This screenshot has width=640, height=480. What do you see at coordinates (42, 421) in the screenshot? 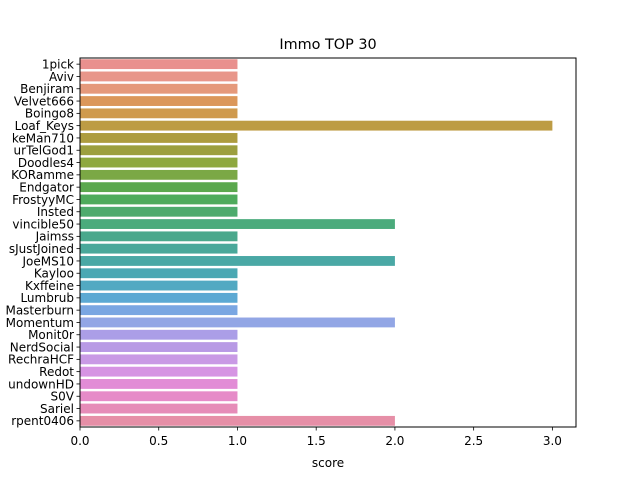
I see `y-tick-label: rpent0406` at bounding box center [42, 421].